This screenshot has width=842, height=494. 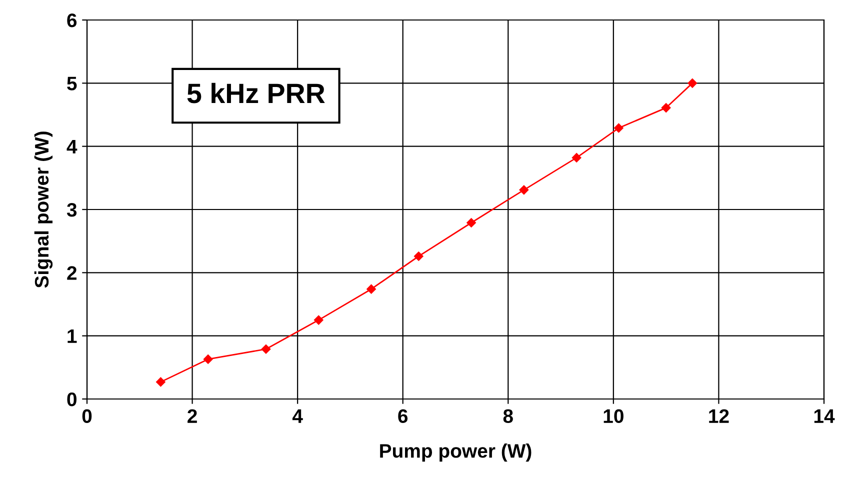 I want to click on x-tick-label: 6, so click(x=403, y=416).